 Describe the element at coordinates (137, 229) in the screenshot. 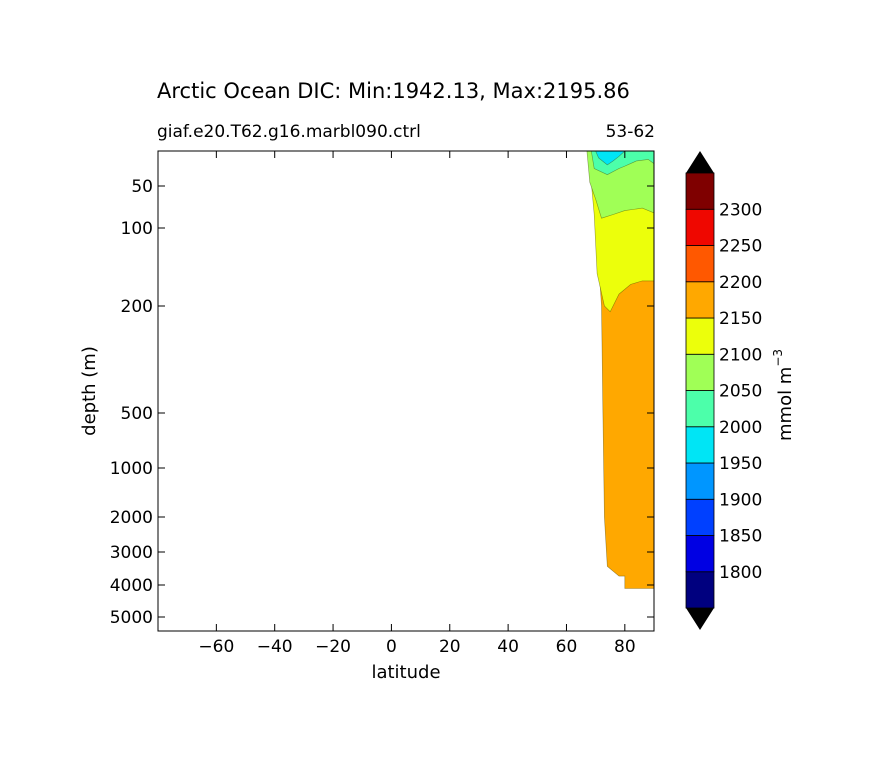

I see `y-tick-label: 100` at that location.